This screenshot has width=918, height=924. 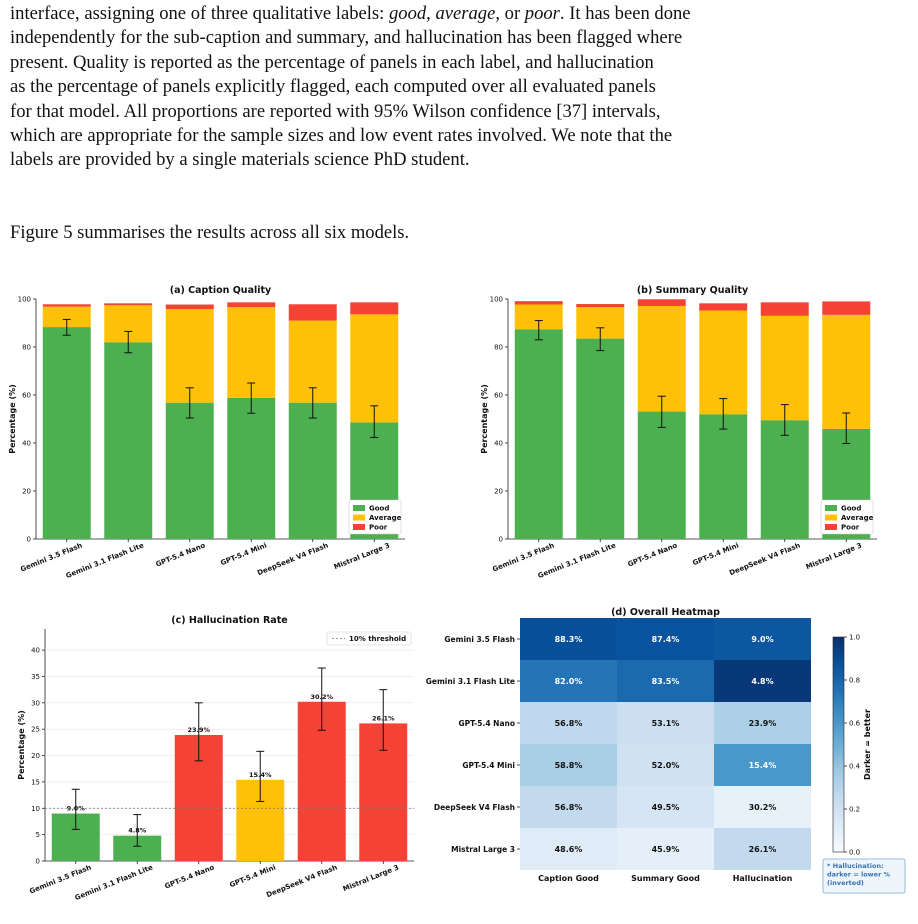 What do you see at coordinates (568, 849) in the screenshot?
I see `heatmap-cell-mistral-large-3-caption-good` at bounding box center [568, 849].